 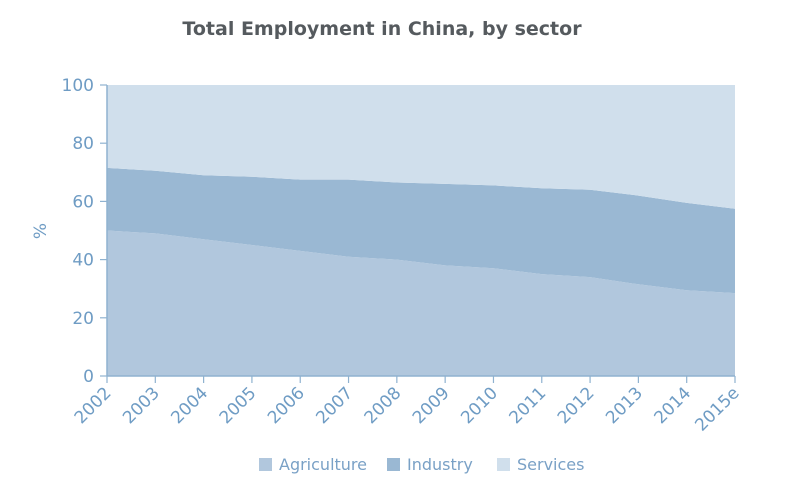 I want to click on x-tick-label: 2006, so click(x=286, y=405).